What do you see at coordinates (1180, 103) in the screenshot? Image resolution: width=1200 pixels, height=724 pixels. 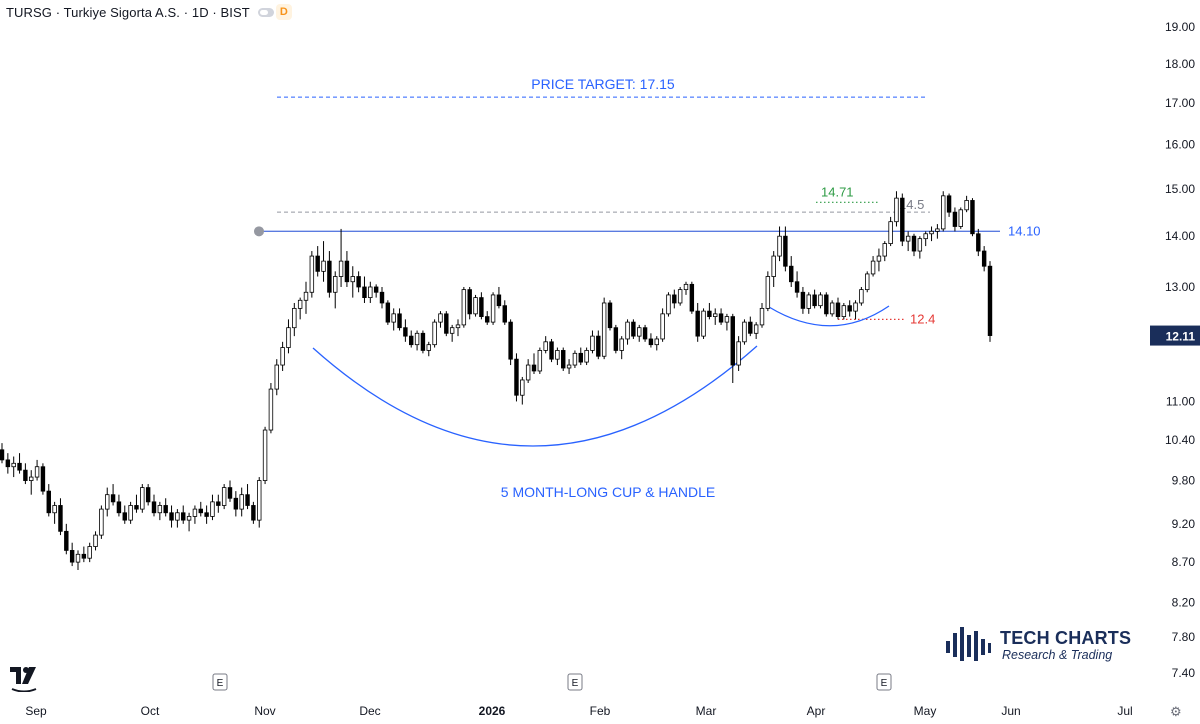 I see `y-tick-label: 17.00` at bounding box center [1180, 103].